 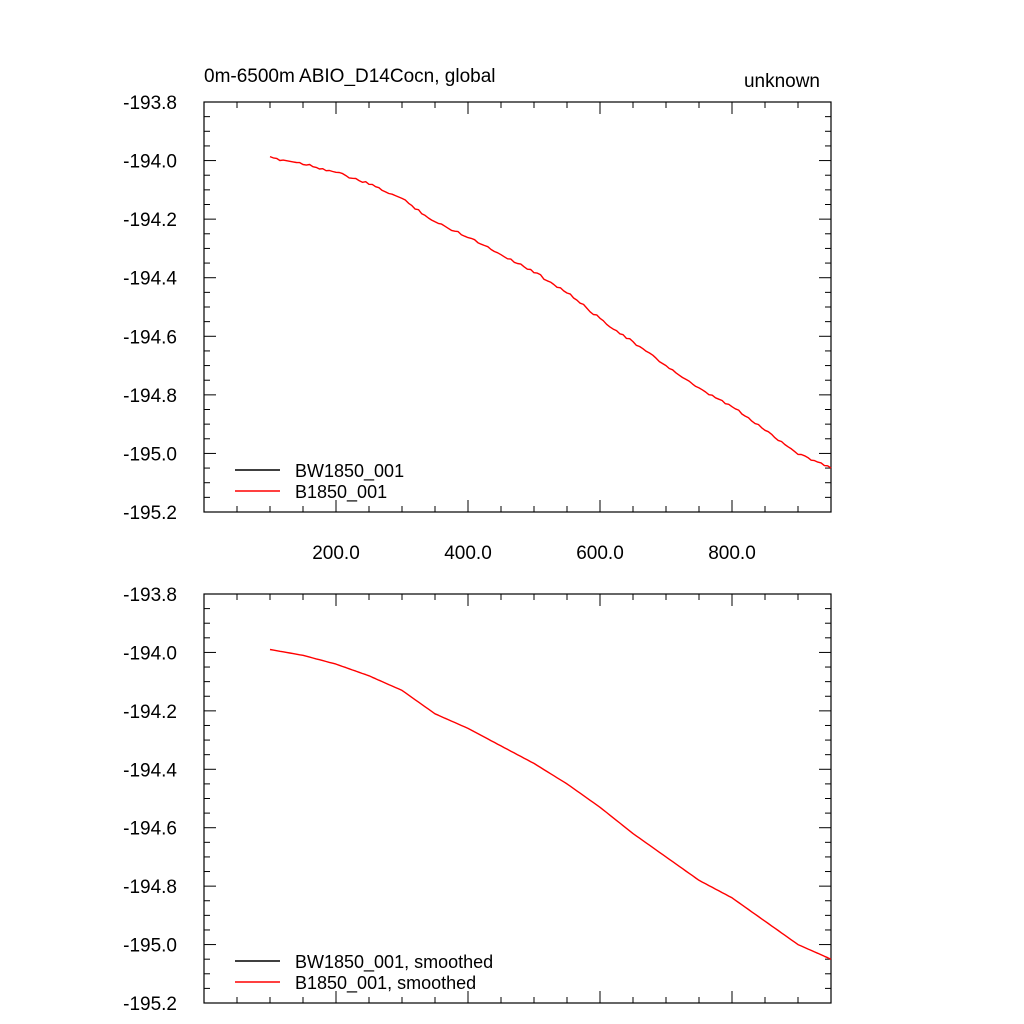 What do you see at coordinates (336, 553) in the screenshot?
I see `x-tick-label: 200.0` at bounding box center [336, 553].